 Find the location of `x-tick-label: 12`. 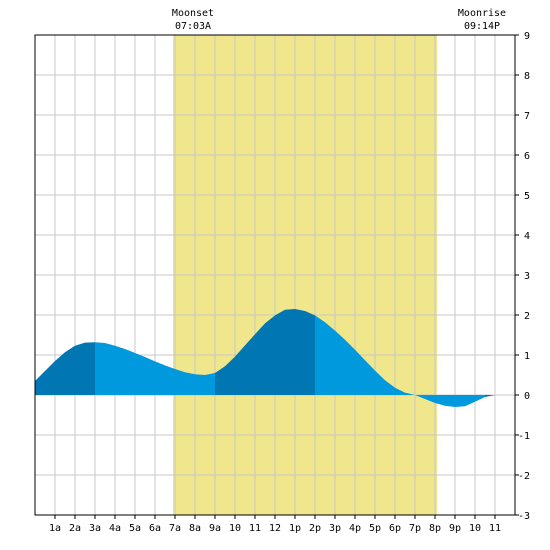

x-tick-label: 12 is located at coordinates (275, 528).